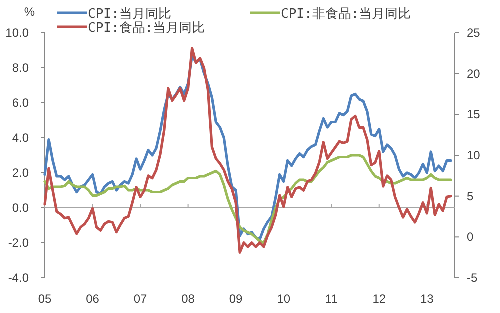 The height and width of the screenshot is (313, 500). I want to click on legend-label: CPI:当月同比, so click(130, 14).